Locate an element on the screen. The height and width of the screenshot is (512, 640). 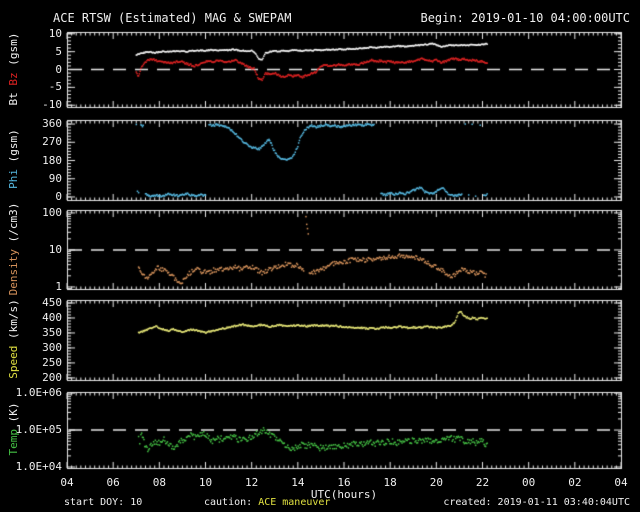
footer-caution: caution: ACE maneuver is located at coordinates (267, 502).